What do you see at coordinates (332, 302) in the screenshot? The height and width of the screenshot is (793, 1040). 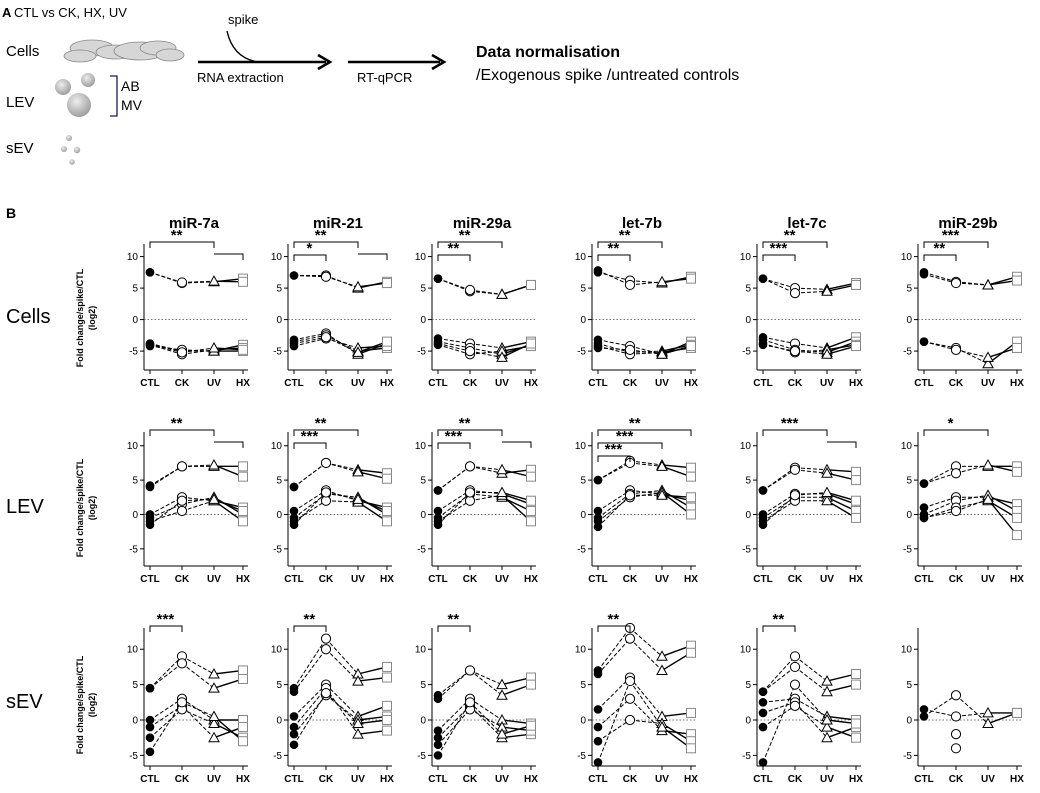 I see `plot-cells-mir-21: miR-21 10 5 0 -5 CTL CK UV HX ***` at bounding box center [332, 302].